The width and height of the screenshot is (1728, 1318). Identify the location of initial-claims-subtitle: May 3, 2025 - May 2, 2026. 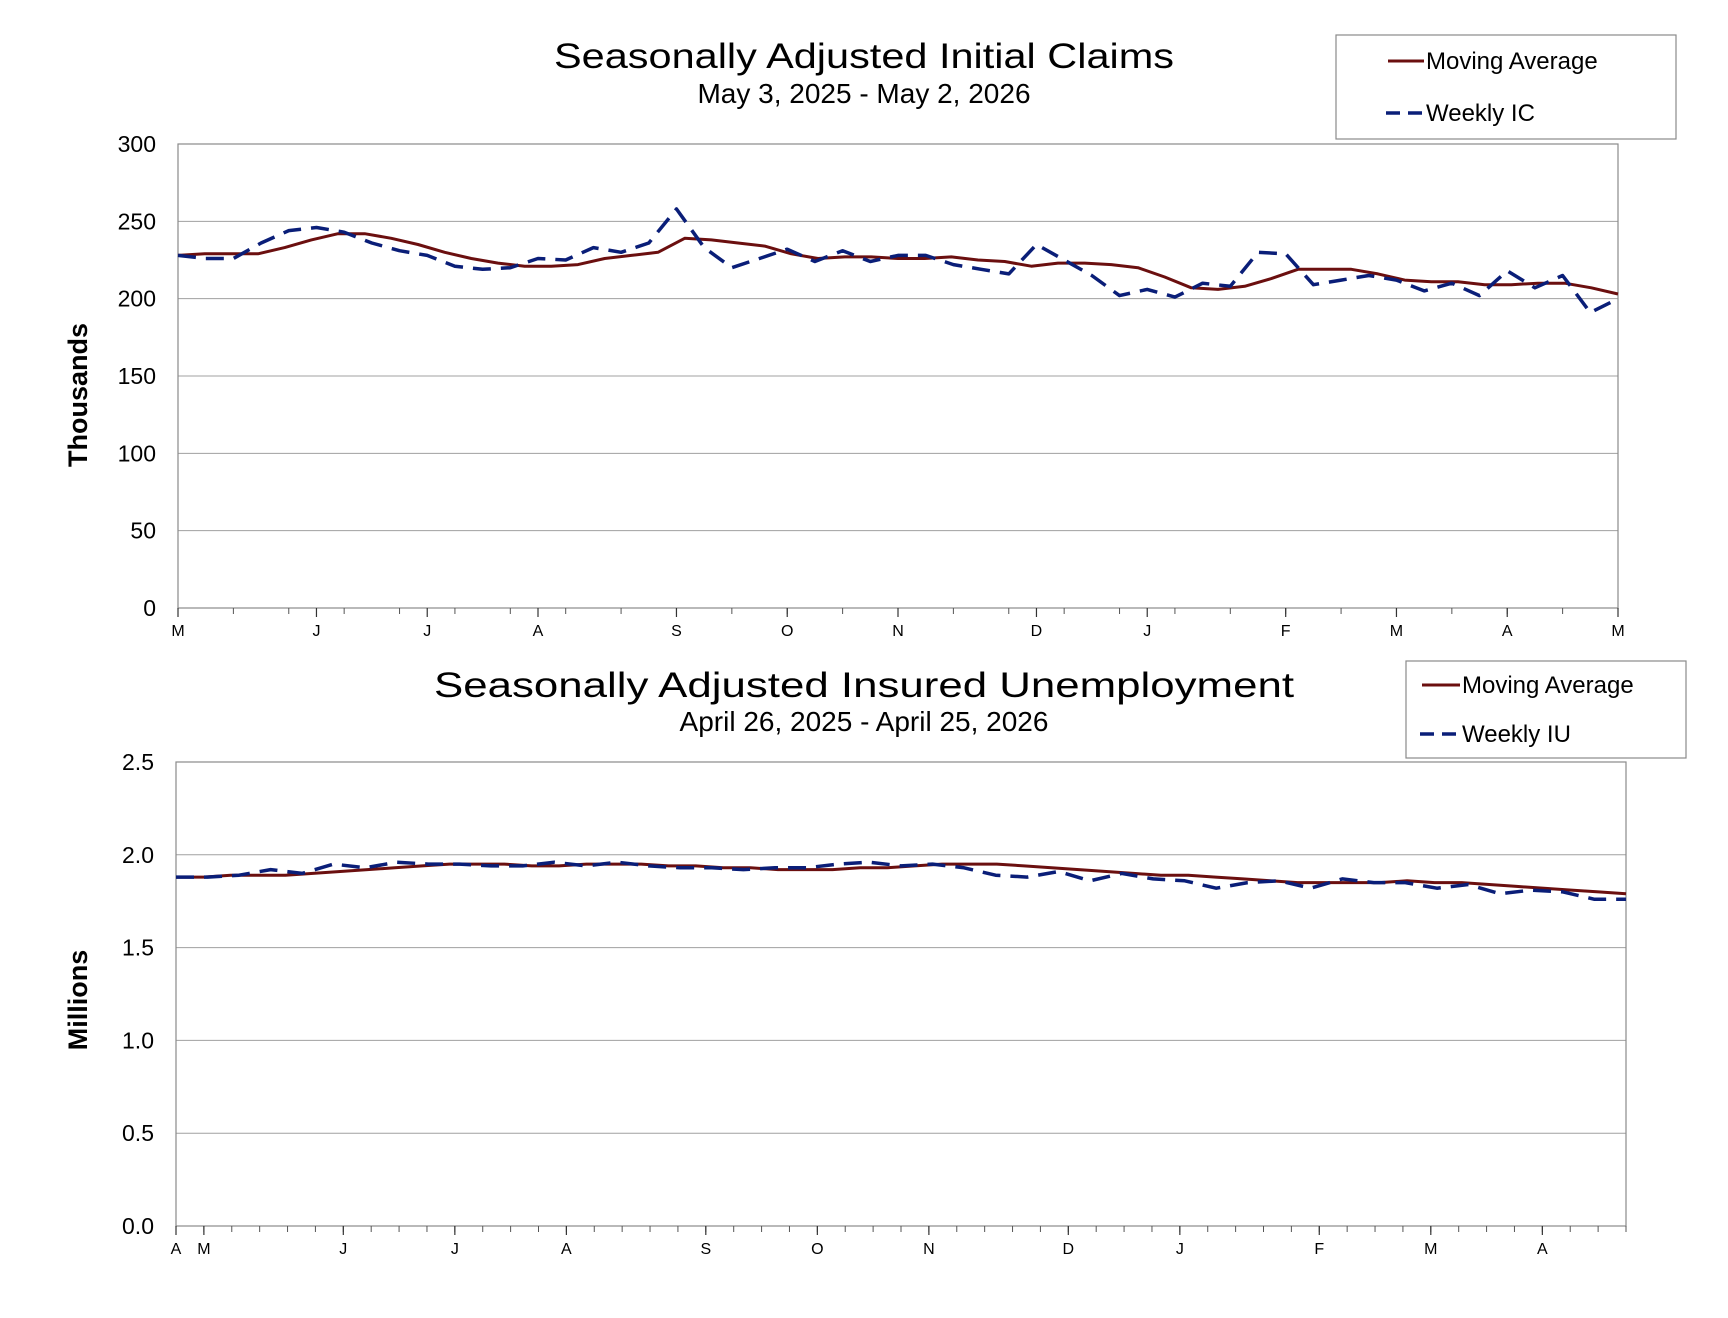
(863, 93).